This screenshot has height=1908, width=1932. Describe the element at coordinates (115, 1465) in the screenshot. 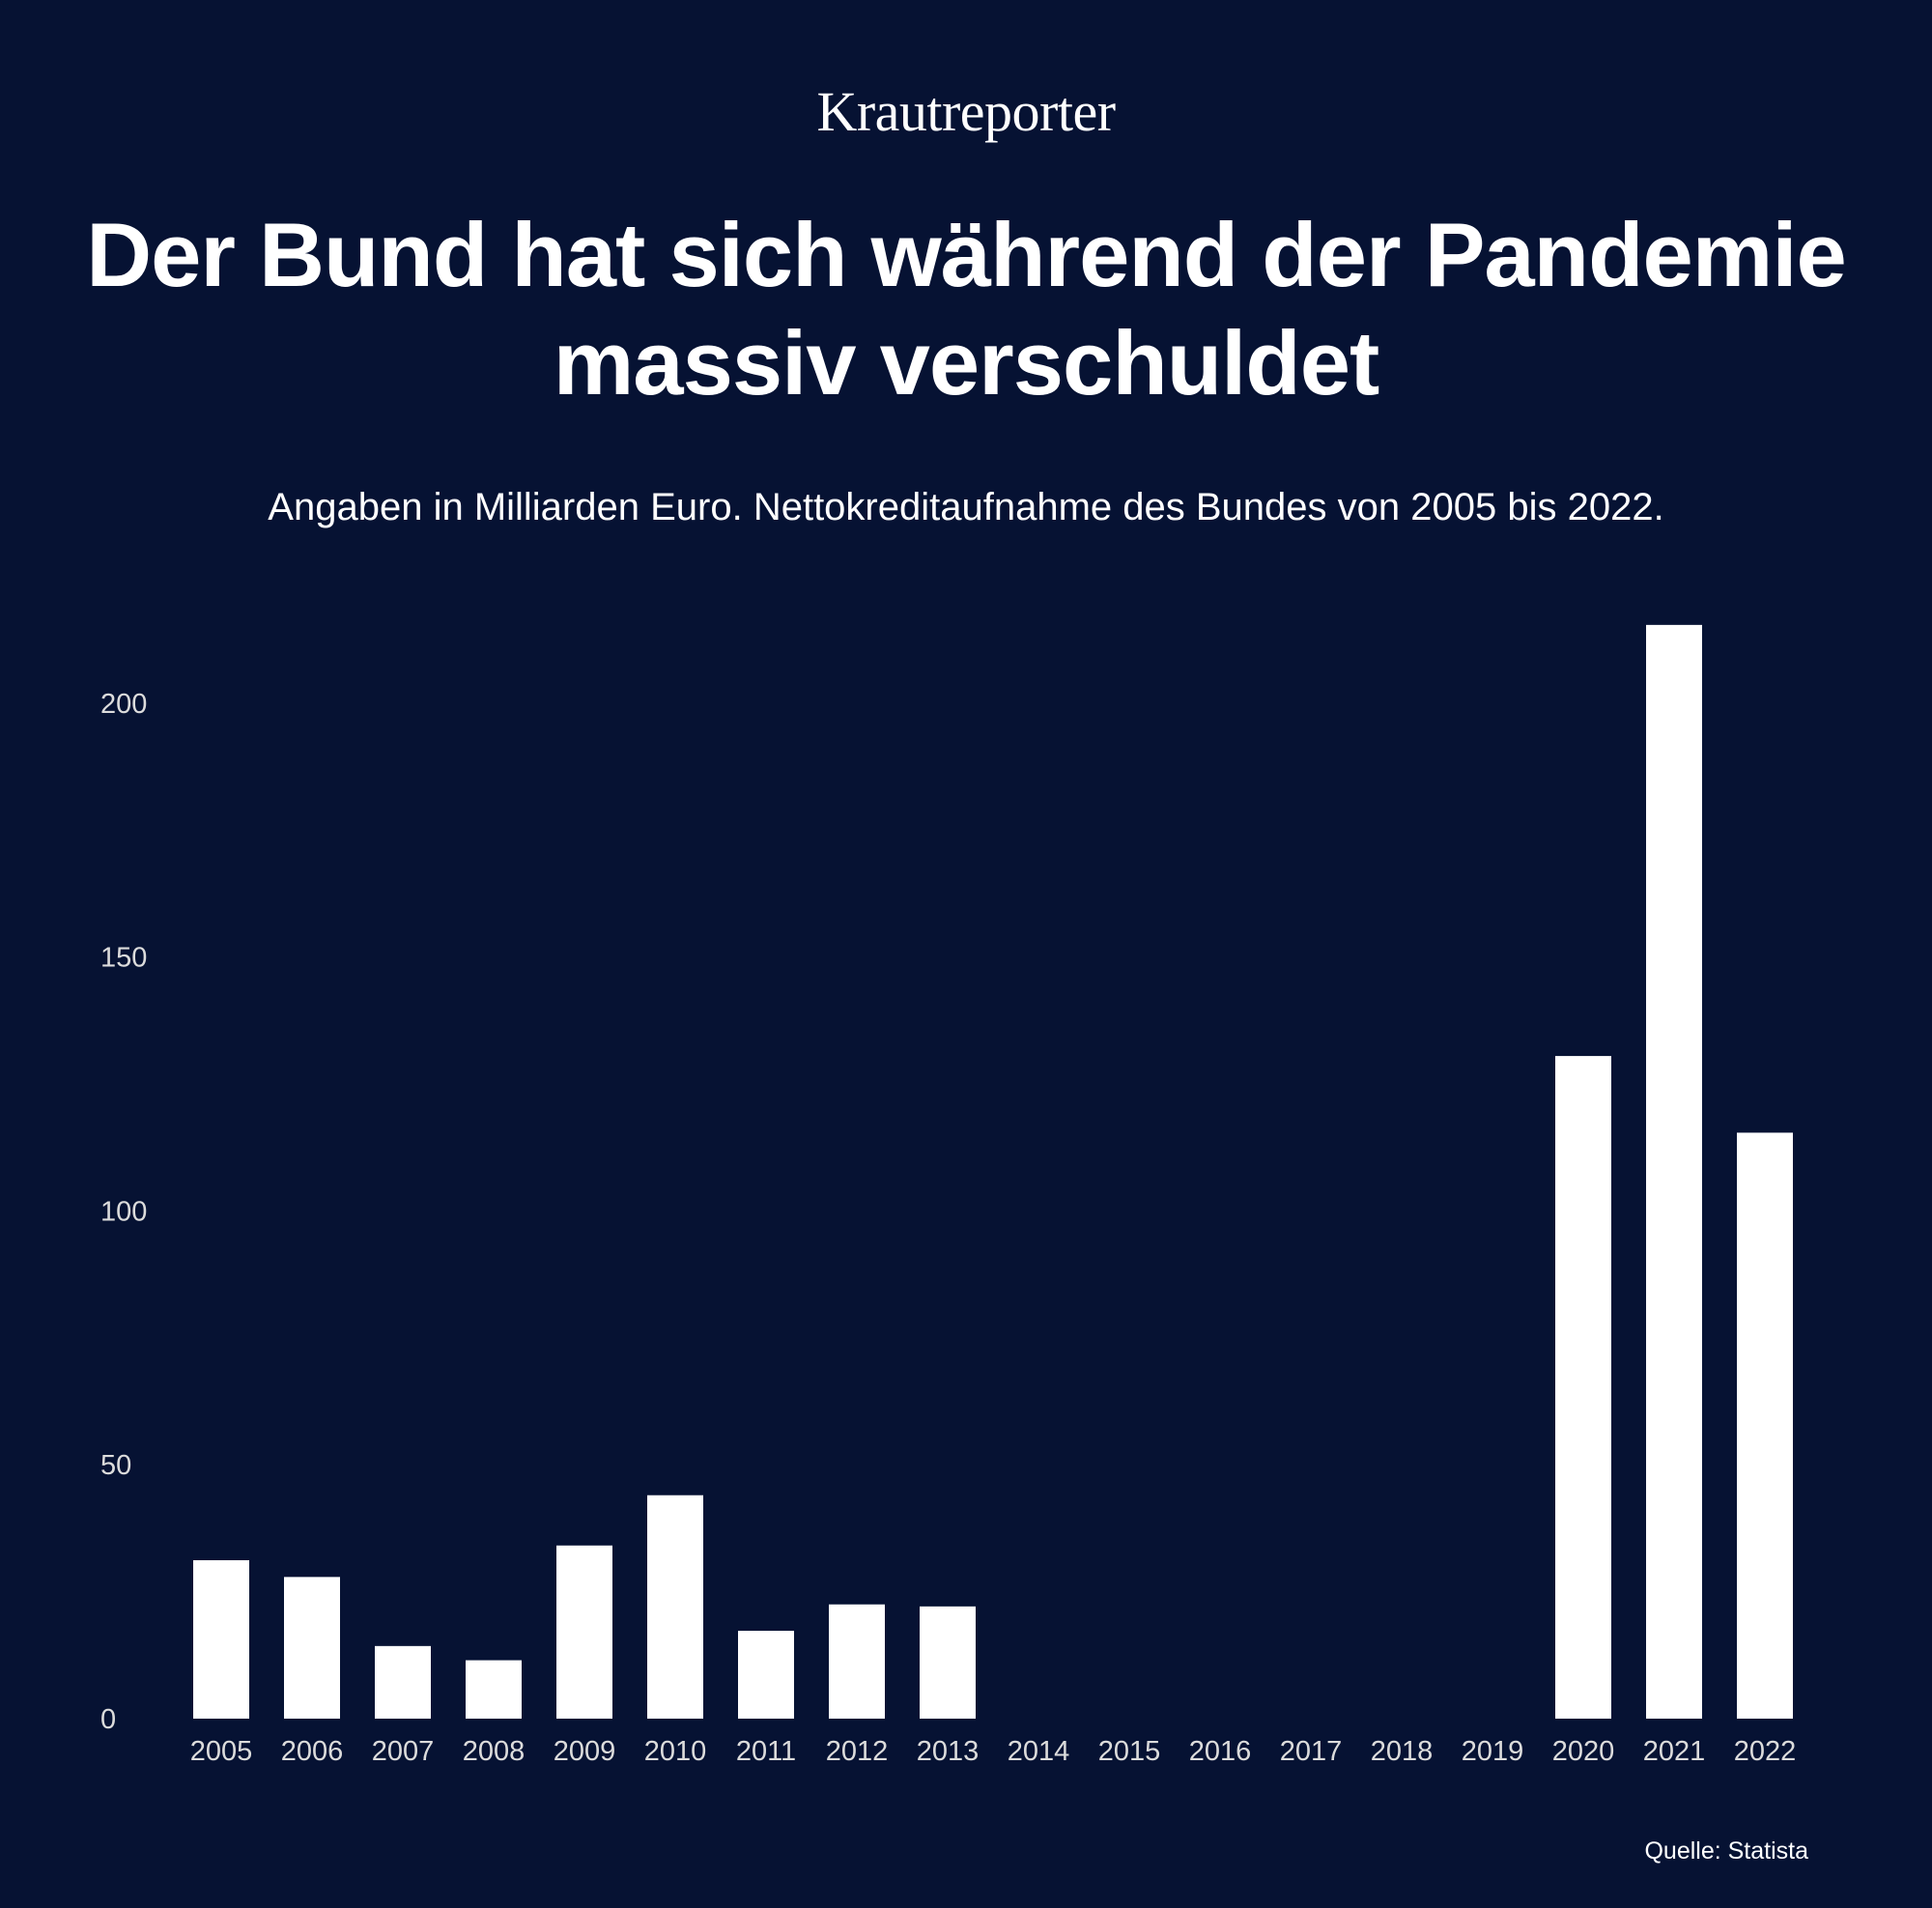

I see `y-tick-label: 50` at that location.